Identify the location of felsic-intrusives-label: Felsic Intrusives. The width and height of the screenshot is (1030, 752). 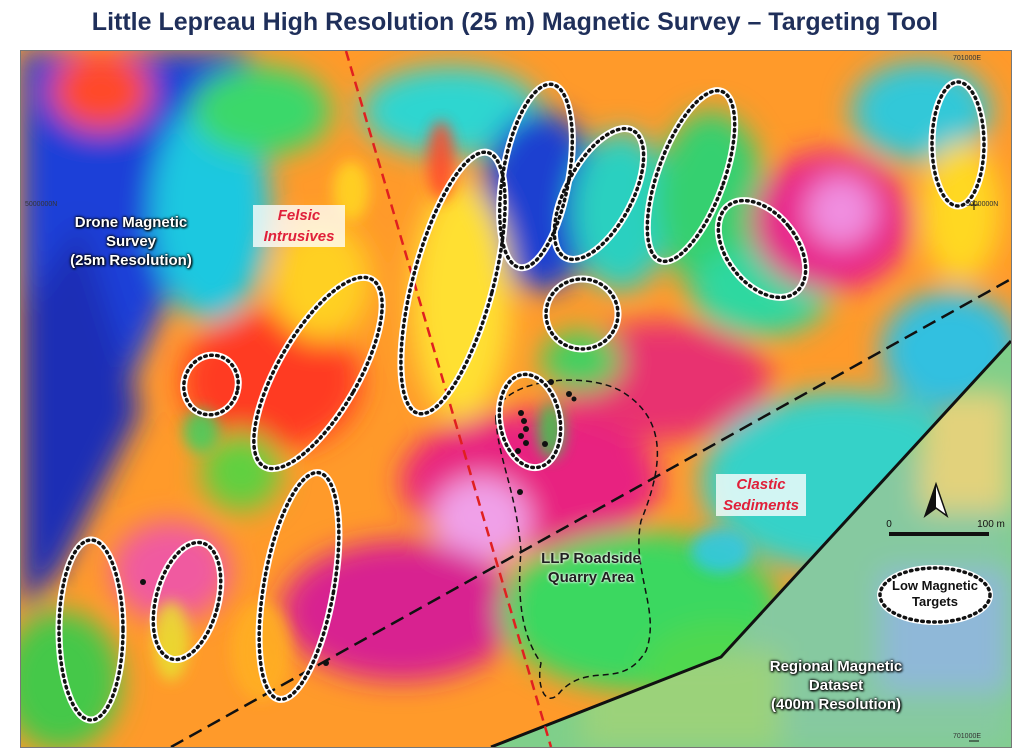
(299, 226).